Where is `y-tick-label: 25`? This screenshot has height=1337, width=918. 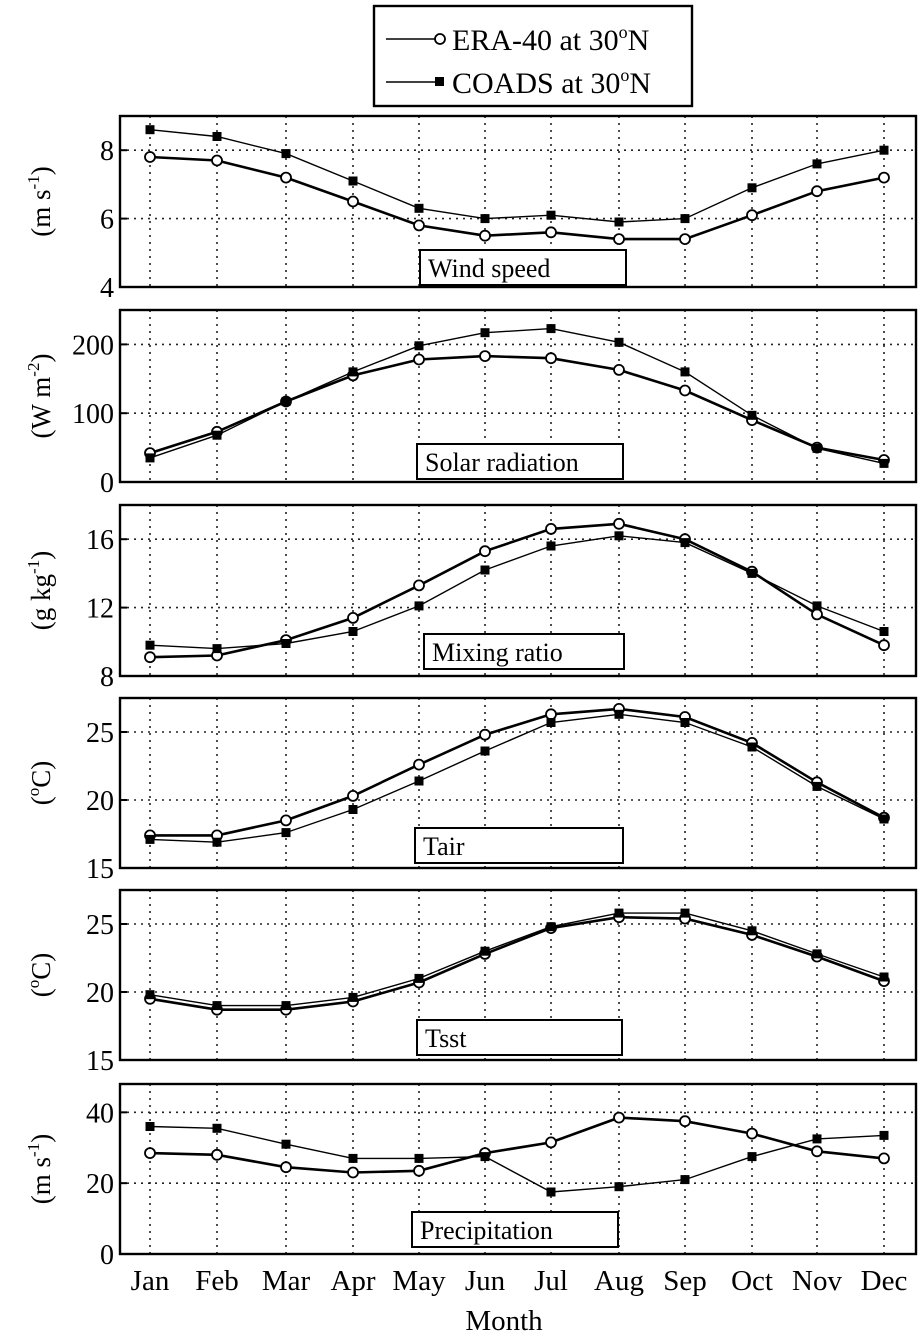
y-tick-label: 25 is located at coordinates (100, 925).